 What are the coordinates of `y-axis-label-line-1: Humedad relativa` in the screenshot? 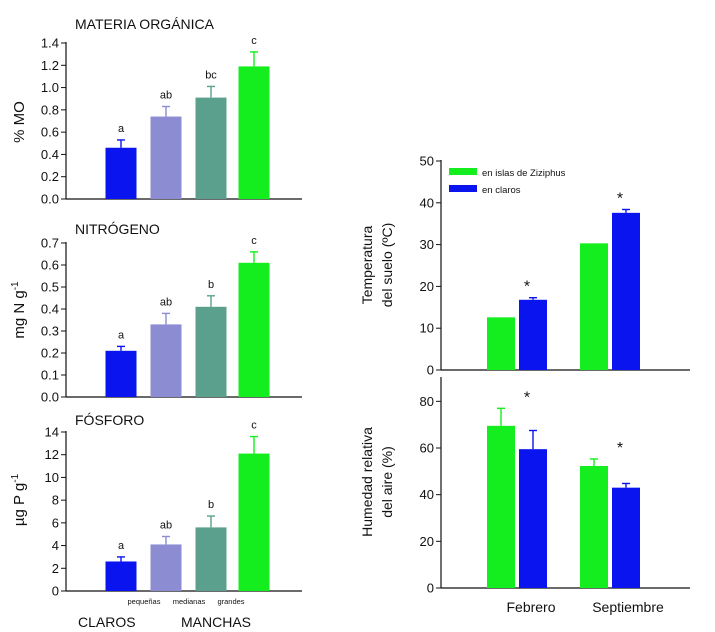 It's located at (367, 482).